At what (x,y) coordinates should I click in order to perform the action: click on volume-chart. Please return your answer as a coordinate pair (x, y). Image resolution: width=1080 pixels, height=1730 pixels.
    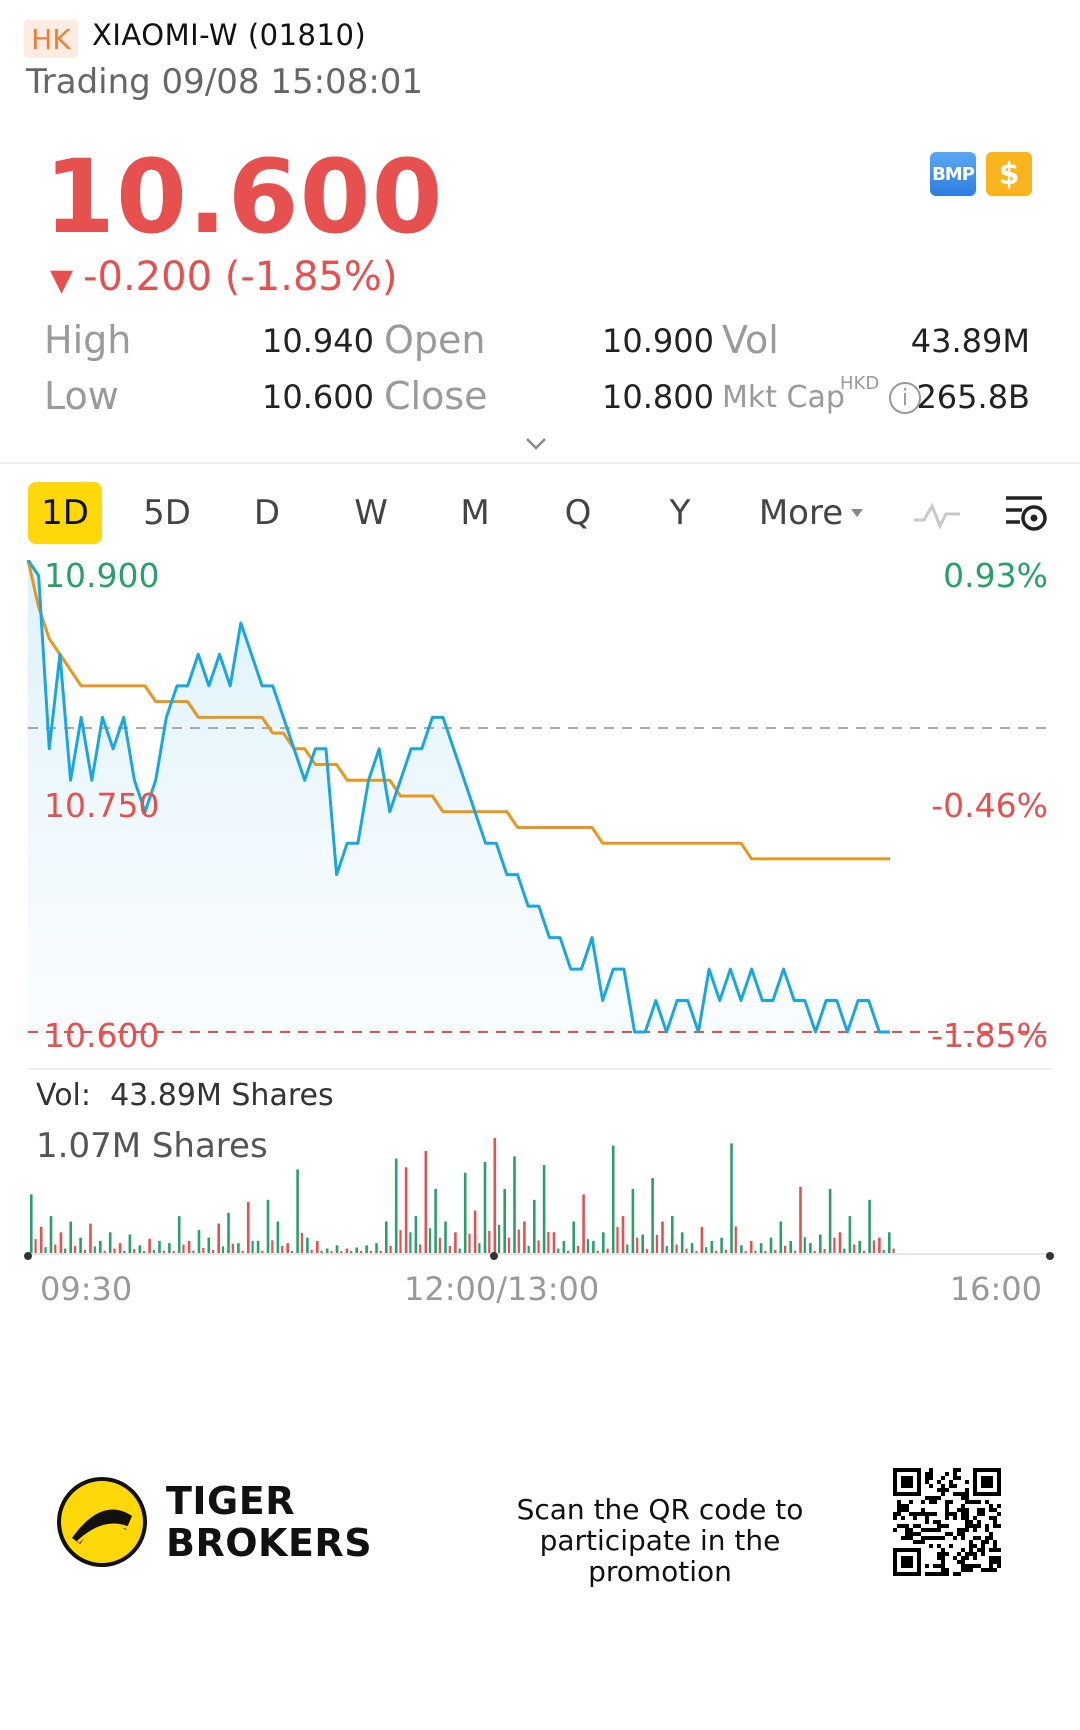
    Looking at the image, I should click on (540, 1190).